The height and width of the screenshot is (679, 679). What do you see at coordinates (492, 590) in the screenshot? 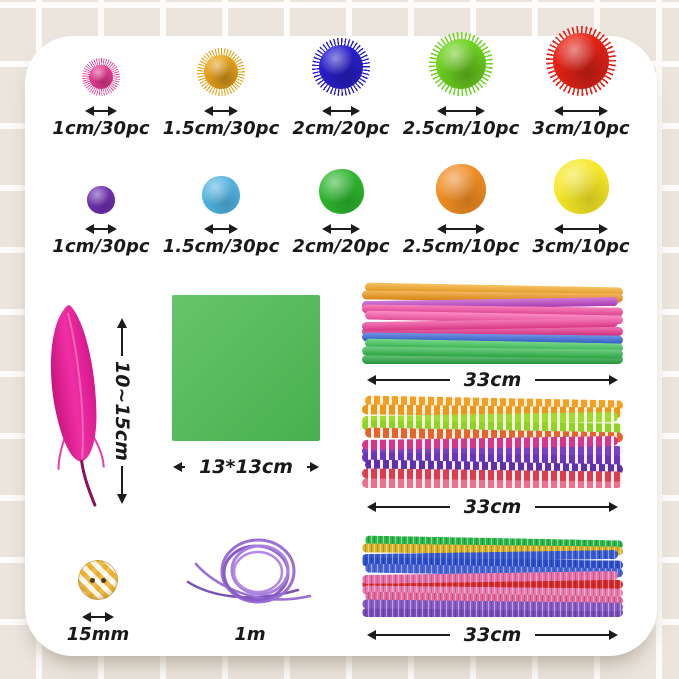
I see `pipe-cleaner-bundle-tinsel: 33cm` at bounding box center [492, 590].